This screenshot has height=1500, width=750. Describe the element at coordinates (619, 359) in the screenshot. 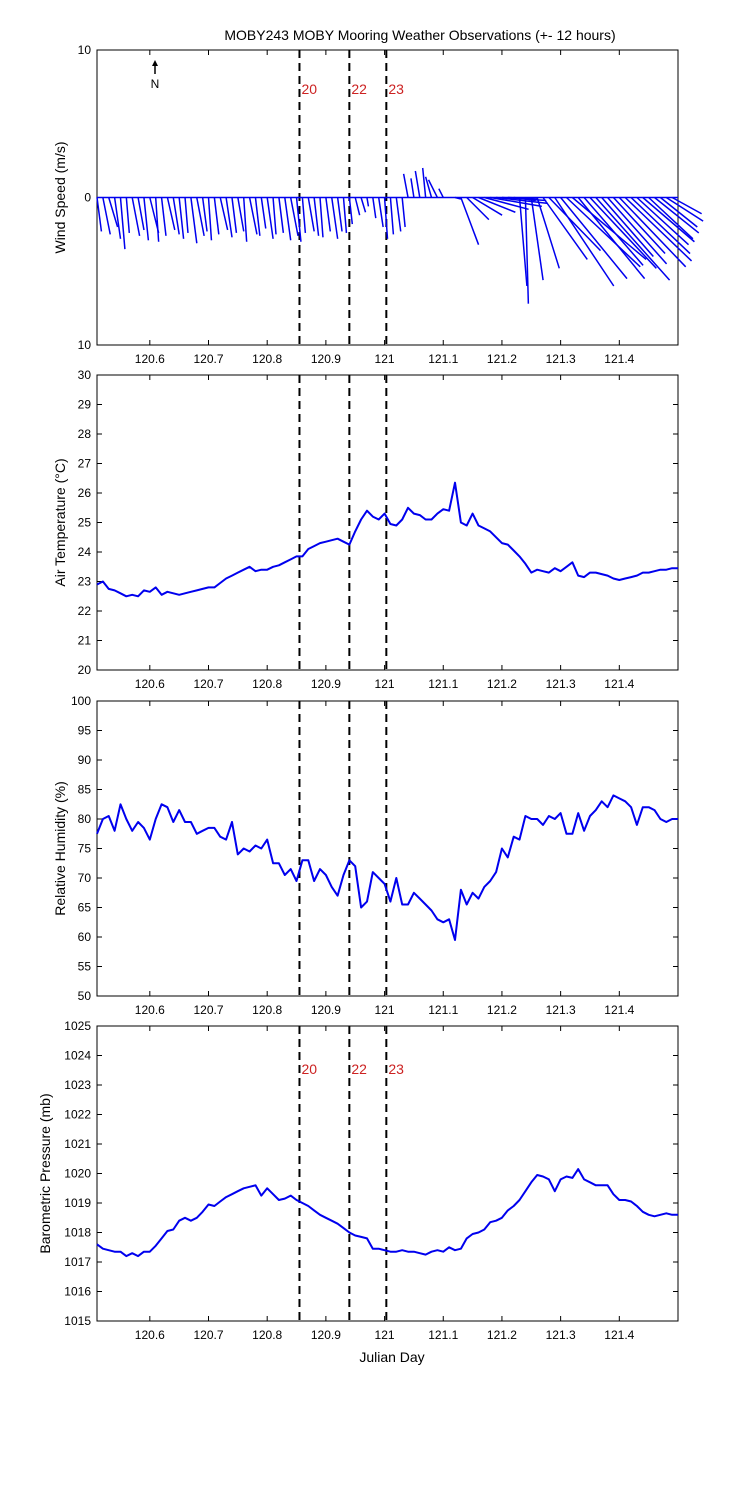

I see `x-tick-label: 121.4` at that location.